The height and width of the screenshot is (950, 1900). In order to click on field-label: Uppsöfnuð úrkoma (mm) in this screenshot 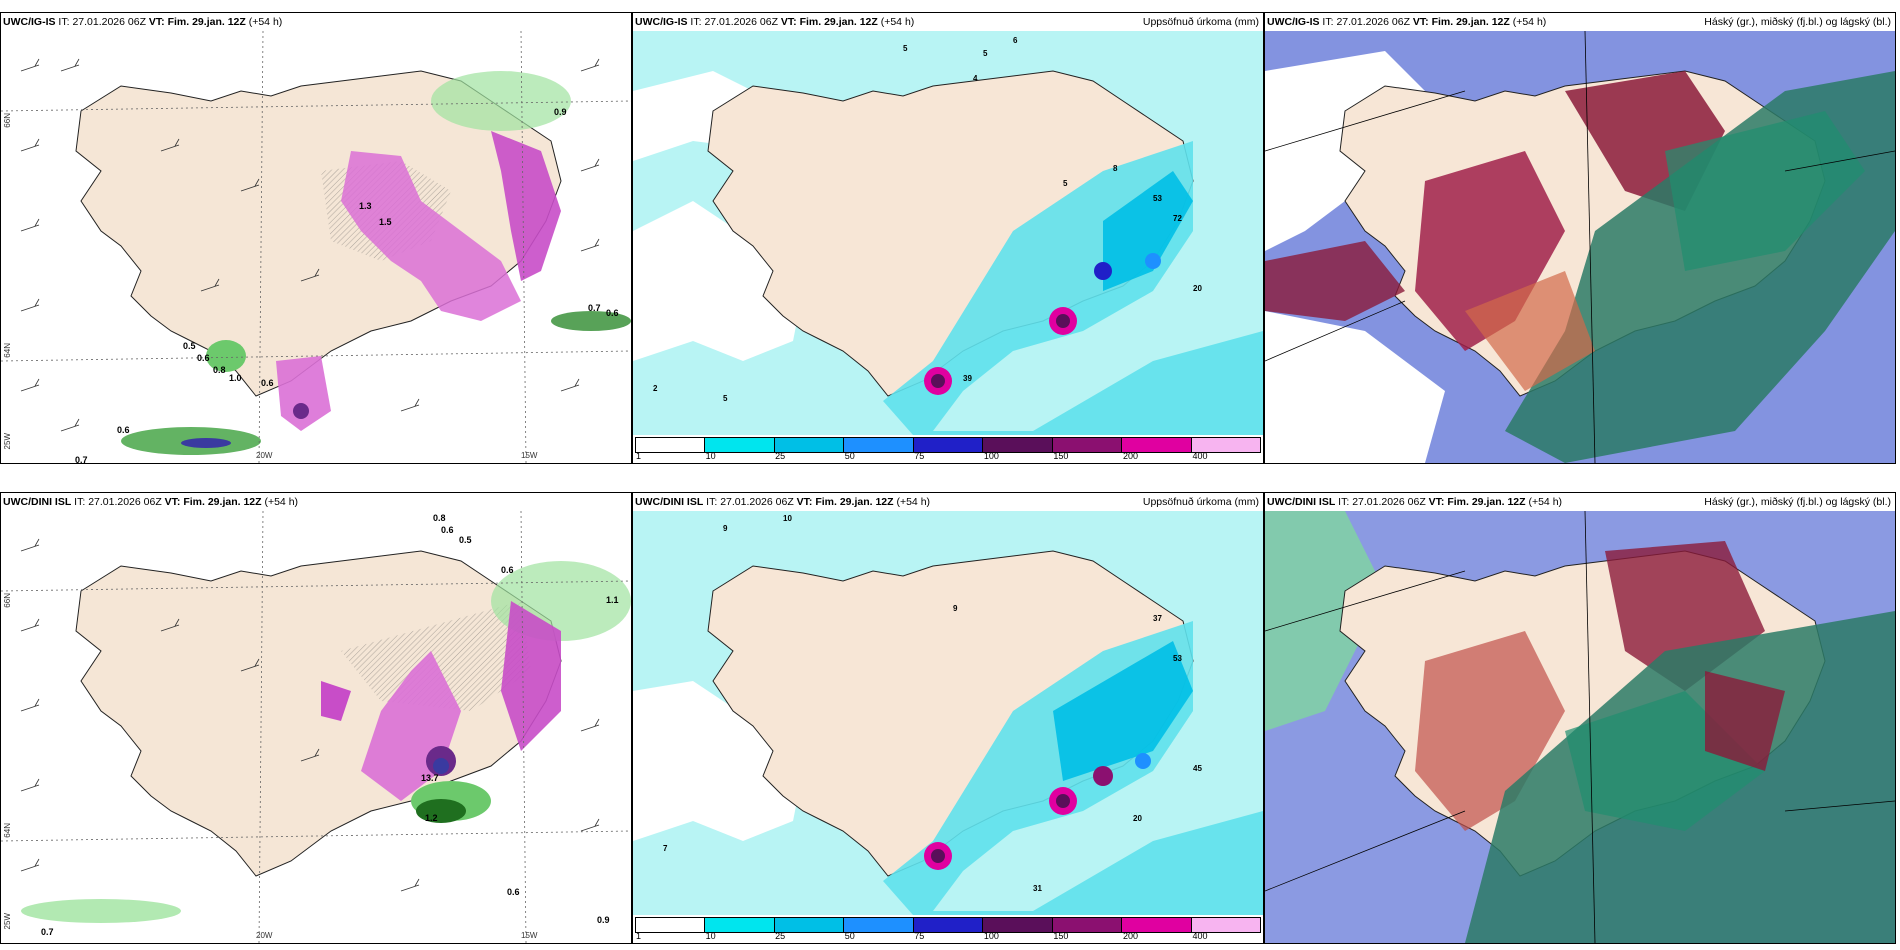, I will do `click(1200, 502)`.